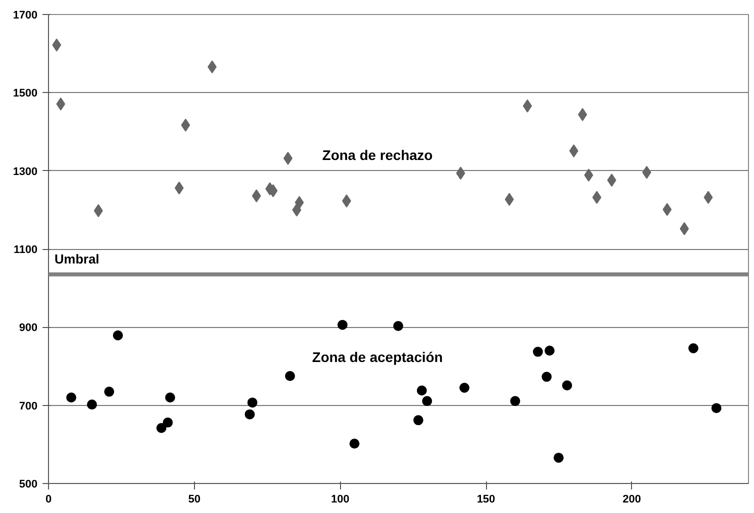  What do you see at coordinates (28, 406) in the screenshot?
I see `y-tick-label: 700` at bounding box center [28, 406].